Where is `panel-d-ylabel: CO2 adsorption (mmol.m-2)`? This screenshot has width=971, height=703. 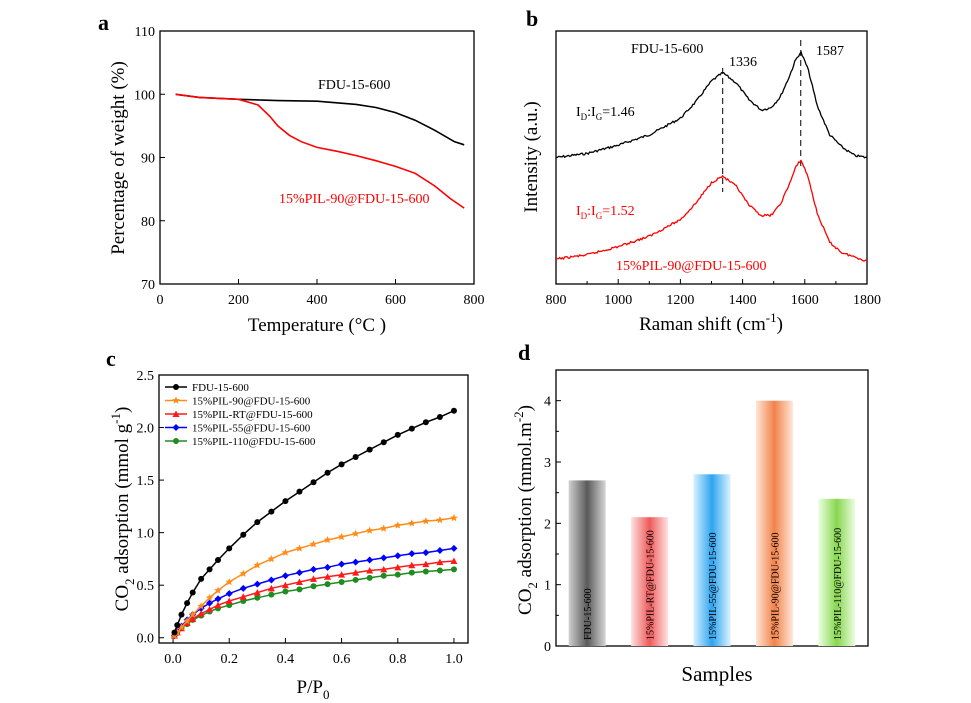
panel-d-ylabel: CO2 adsorption (mmol.m-2) is located at coordinates (525, 510).